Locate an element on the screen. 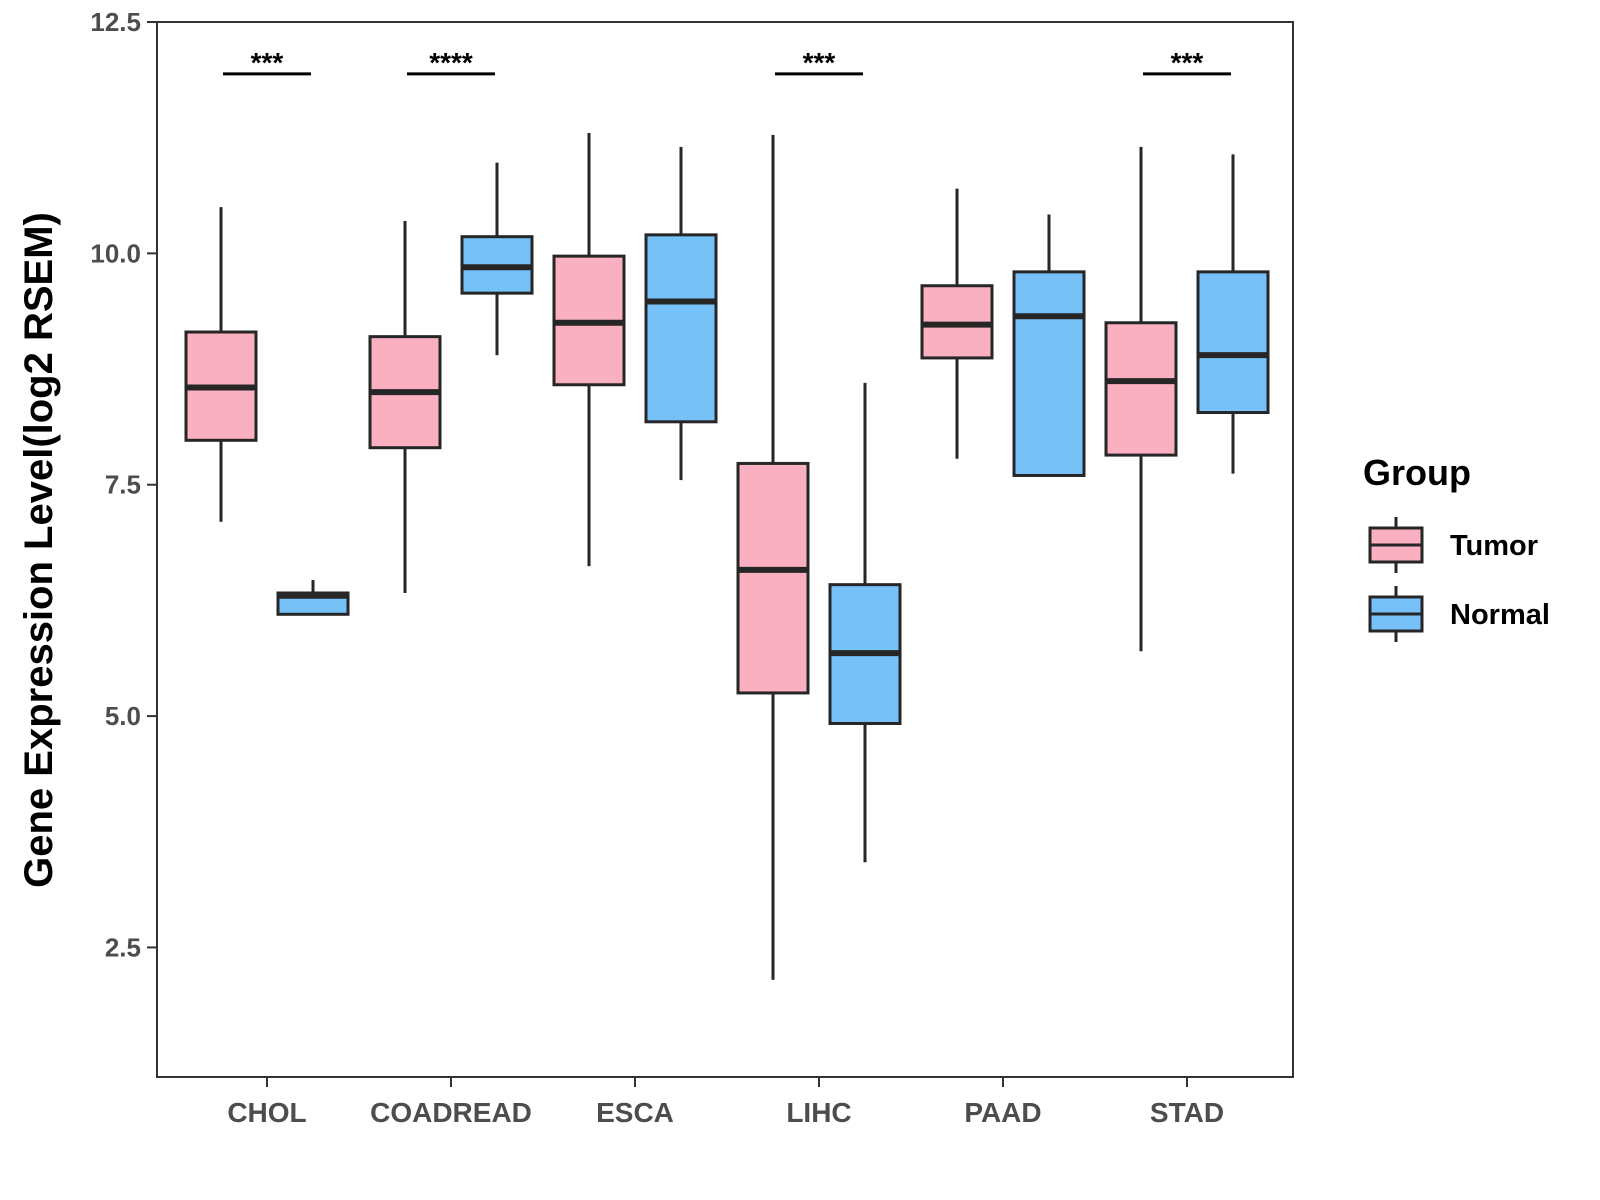  significance-label: **** is located at coordinates (451, 62).